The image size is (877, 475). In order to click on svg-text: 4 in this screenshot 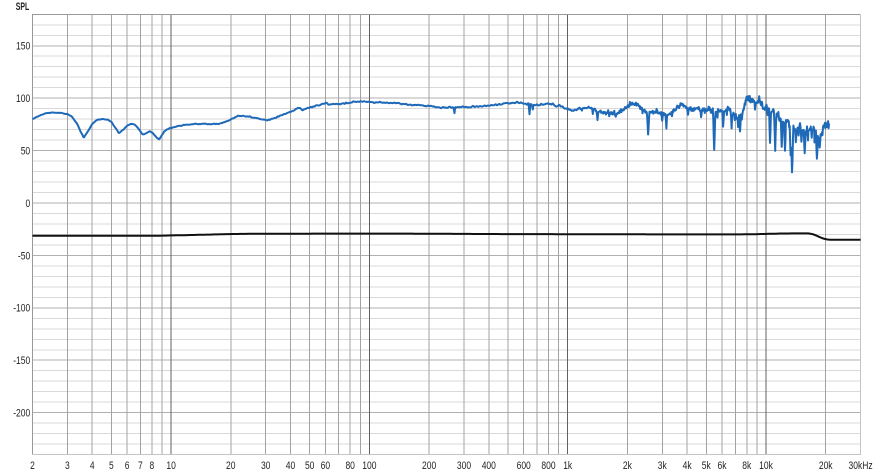, I will do `click(92, 466)`.